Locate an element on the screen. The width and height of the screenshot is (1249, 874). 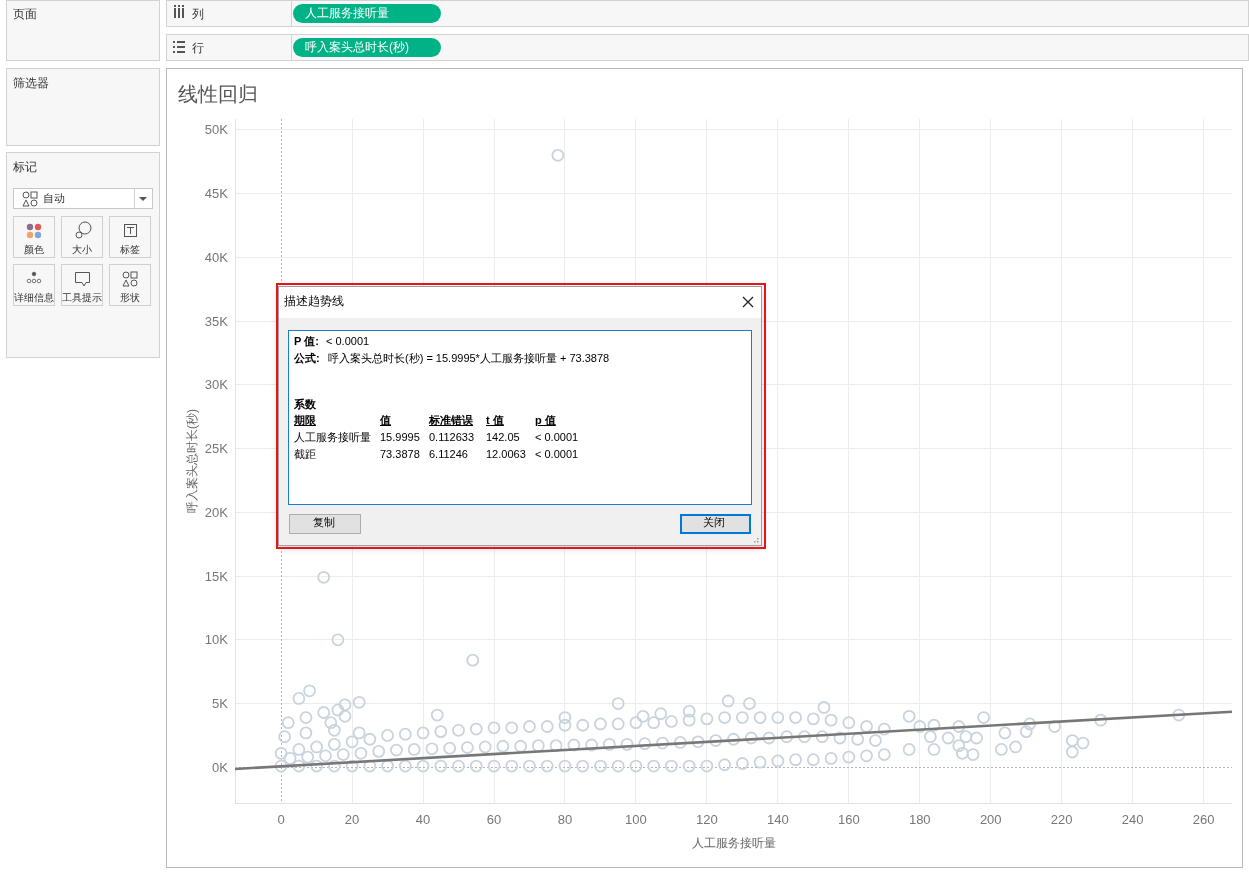
button: 关闭 is located at coordinates (715, 524).